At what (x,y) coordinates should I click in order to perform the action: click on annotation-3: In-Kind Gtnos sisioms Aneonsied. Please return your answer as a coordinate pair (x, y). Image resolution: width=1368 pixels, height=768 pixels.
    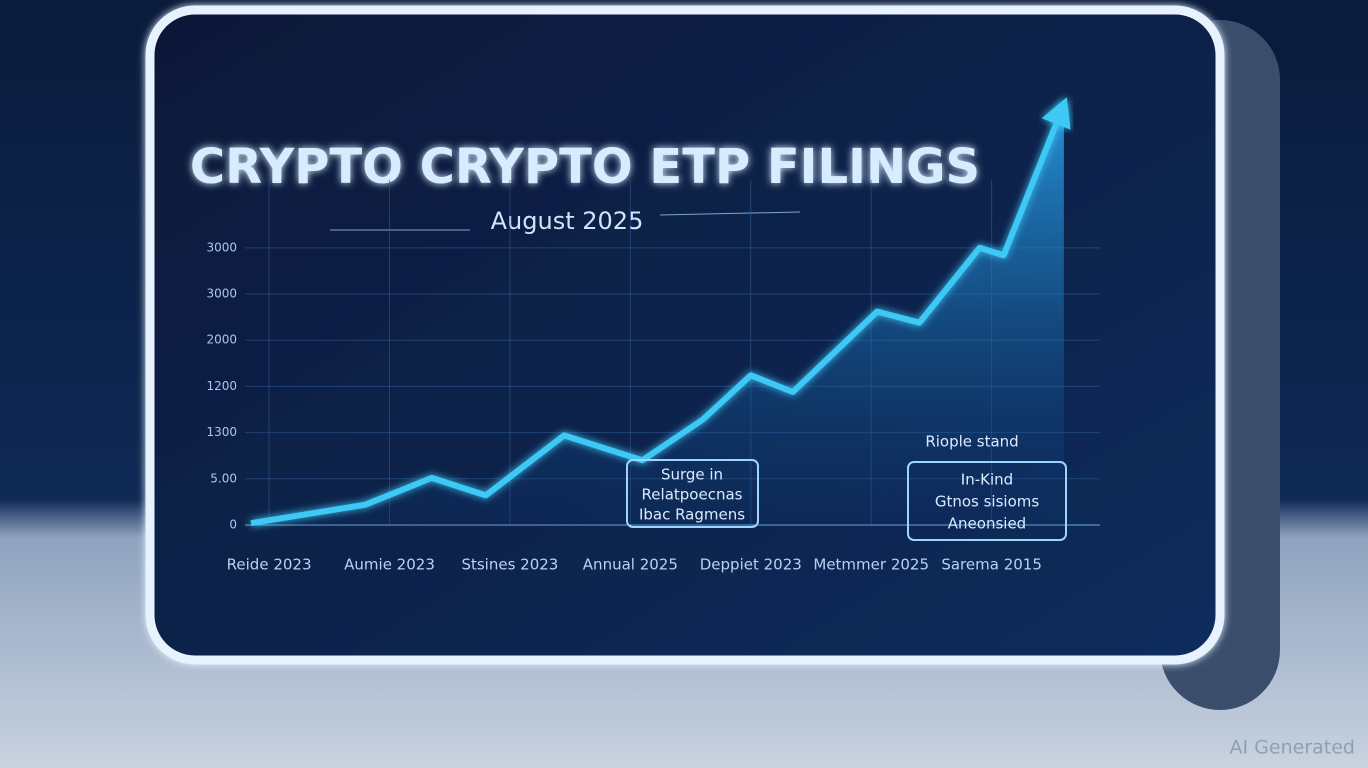
    Looking at the image, I should click on (987, 501).